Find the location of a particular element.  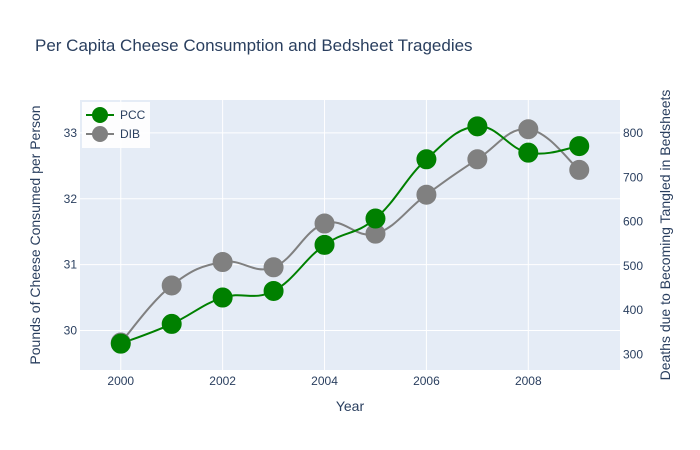

x-tick-label: 2002 is located at coordinates (222, 381).